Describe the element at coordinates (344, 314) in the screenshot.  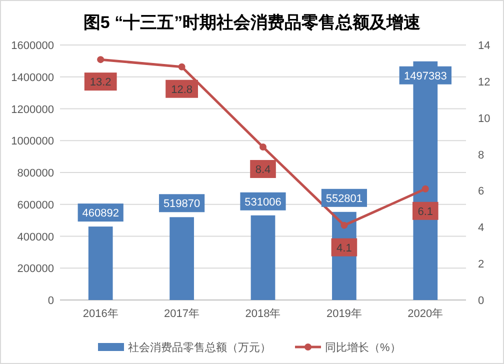
I see `x-tick-label: 2019年` at that location.